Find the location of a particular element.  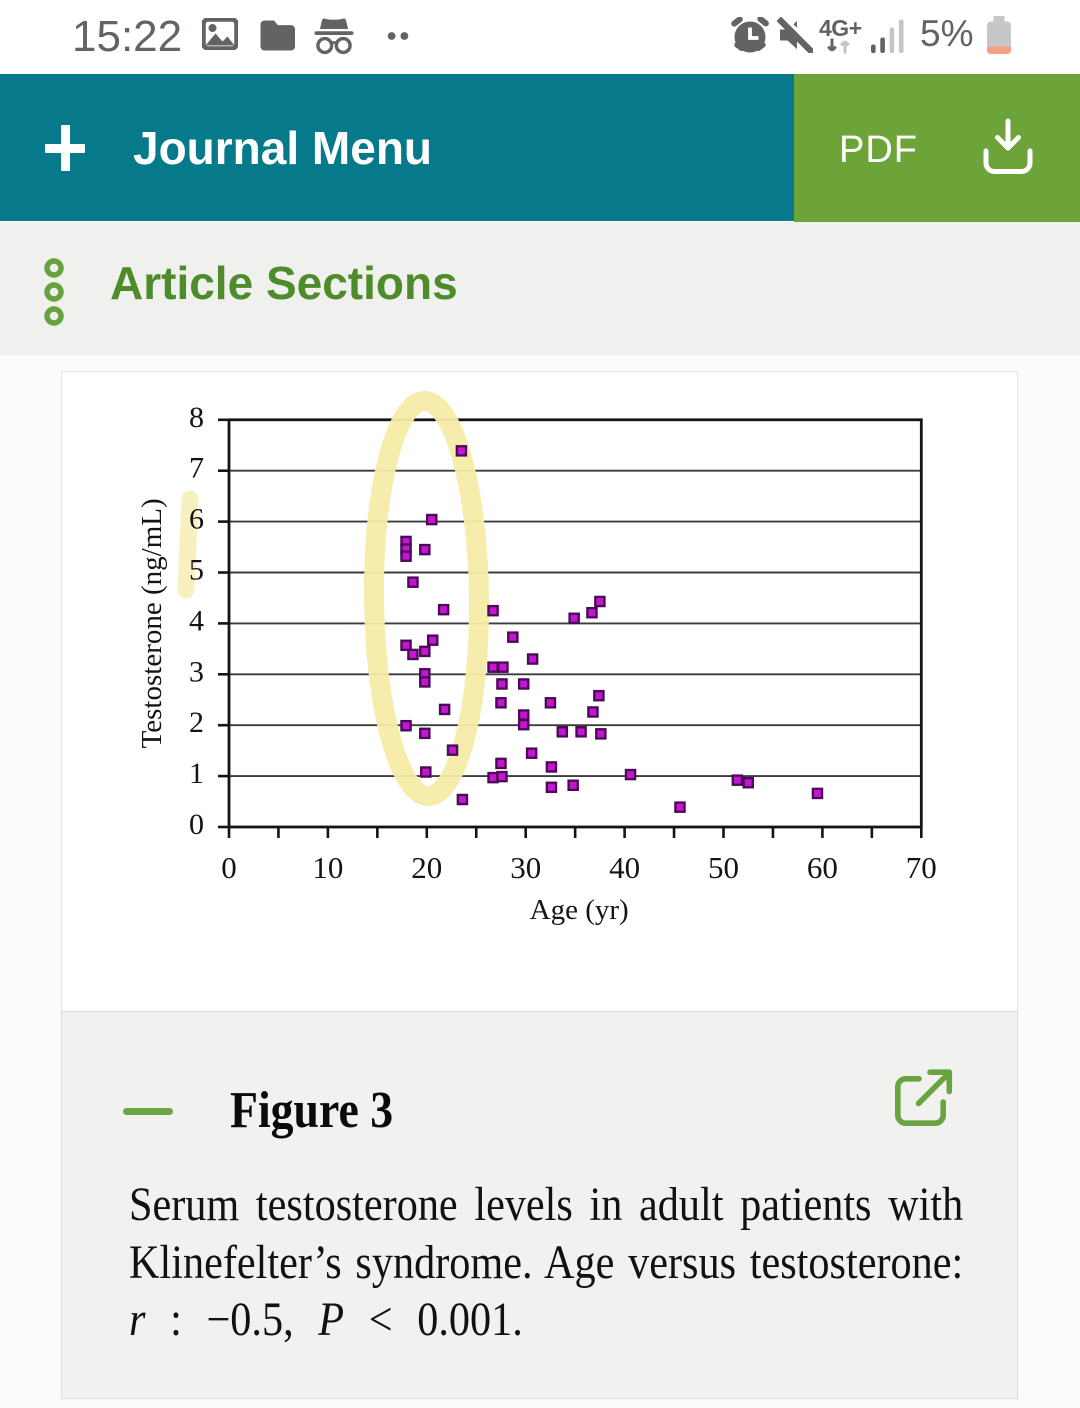

svg-text: 60 is located at coordinates (822, 867).